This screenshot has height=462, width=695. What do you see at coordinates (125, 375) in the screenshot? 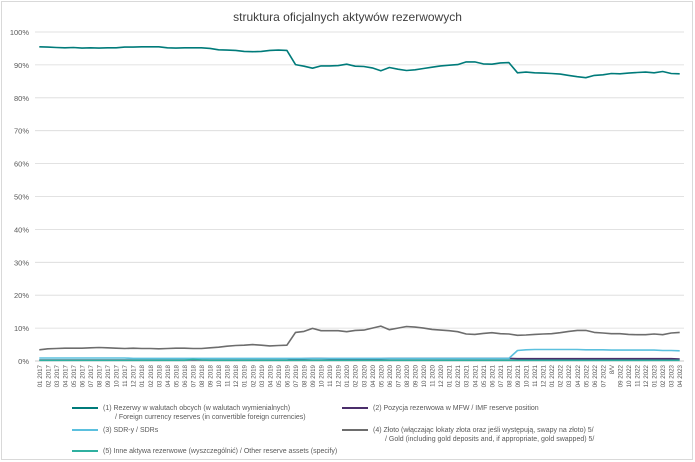
I see `x-tick-label: 11 2017` at bounding box center [125, 375].